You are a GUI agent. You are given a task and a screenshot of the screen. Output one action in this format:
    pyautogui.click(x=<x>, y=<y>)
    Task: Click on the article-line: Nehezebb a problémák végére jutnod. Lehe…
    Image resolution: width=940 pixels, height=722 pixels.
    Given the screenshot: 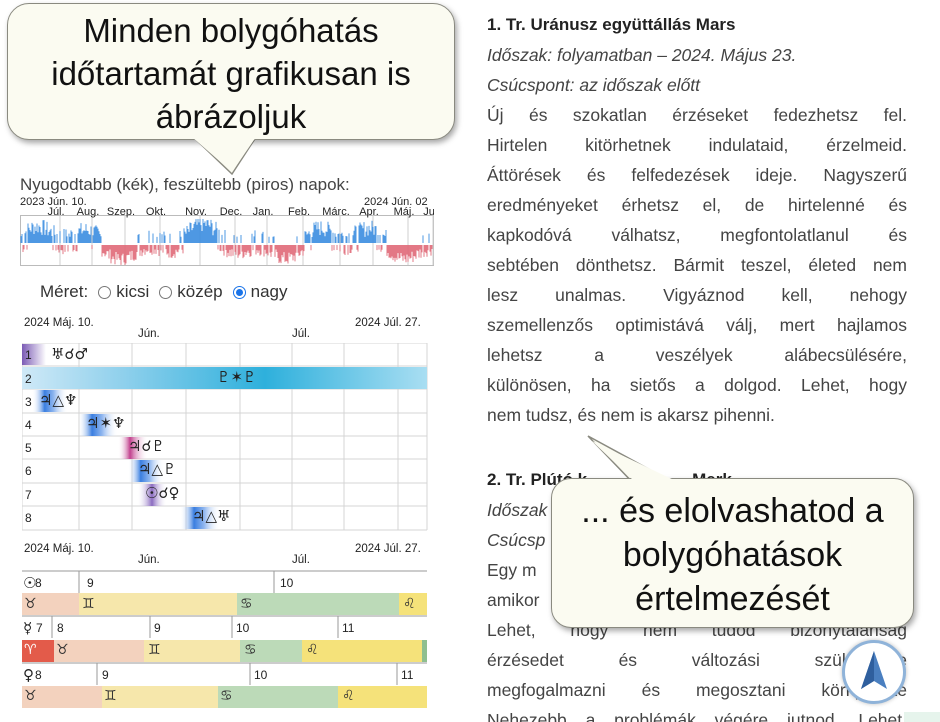 What is the action you would take?
    pyautogui.click(x=697, y=716)
    